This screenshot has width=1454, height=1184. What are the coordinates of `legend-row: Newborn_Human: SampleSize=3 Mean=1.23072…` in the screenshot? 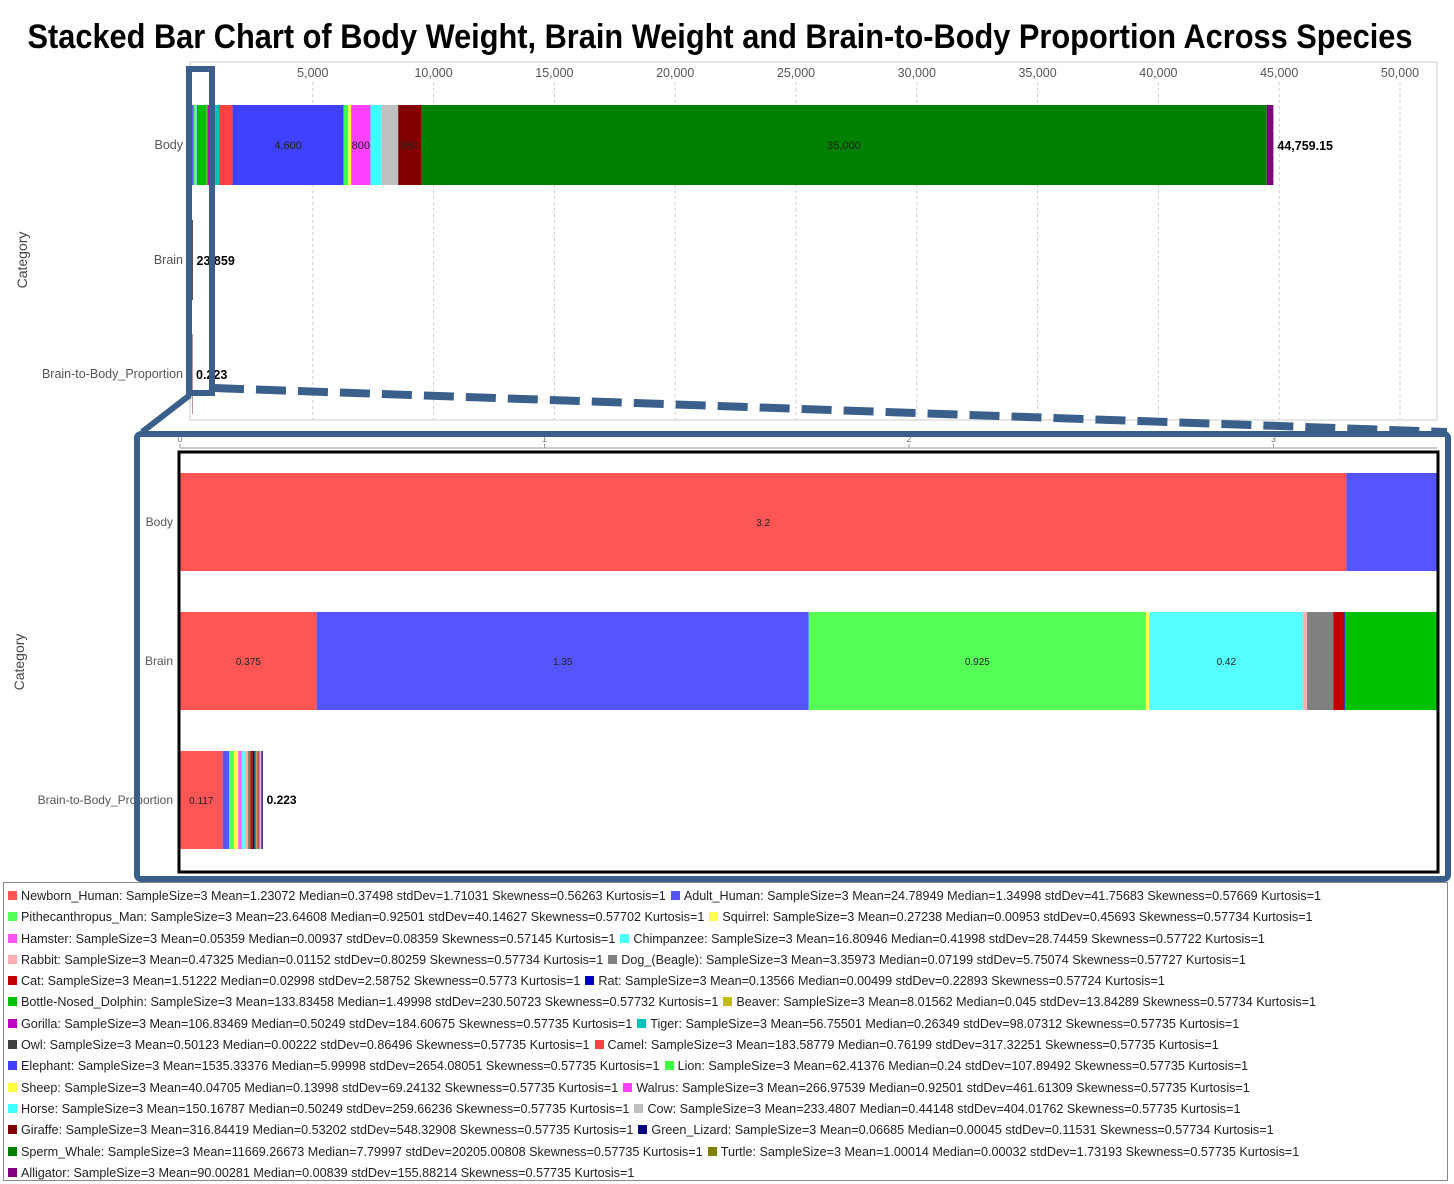 It's located at (727, 896).